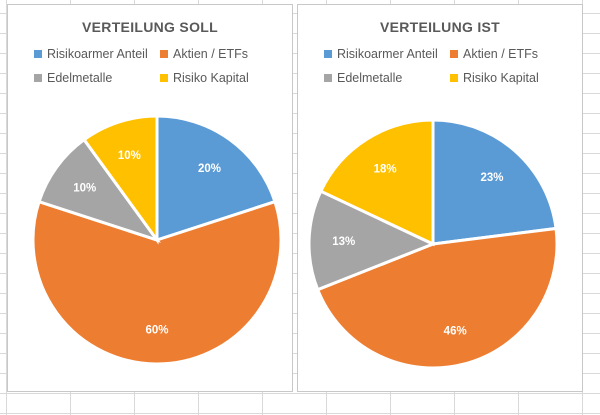 The height and width of the screenshot is (415, 600). I want to click on data-label-edelmetalle: 10%, so click(84, 189).